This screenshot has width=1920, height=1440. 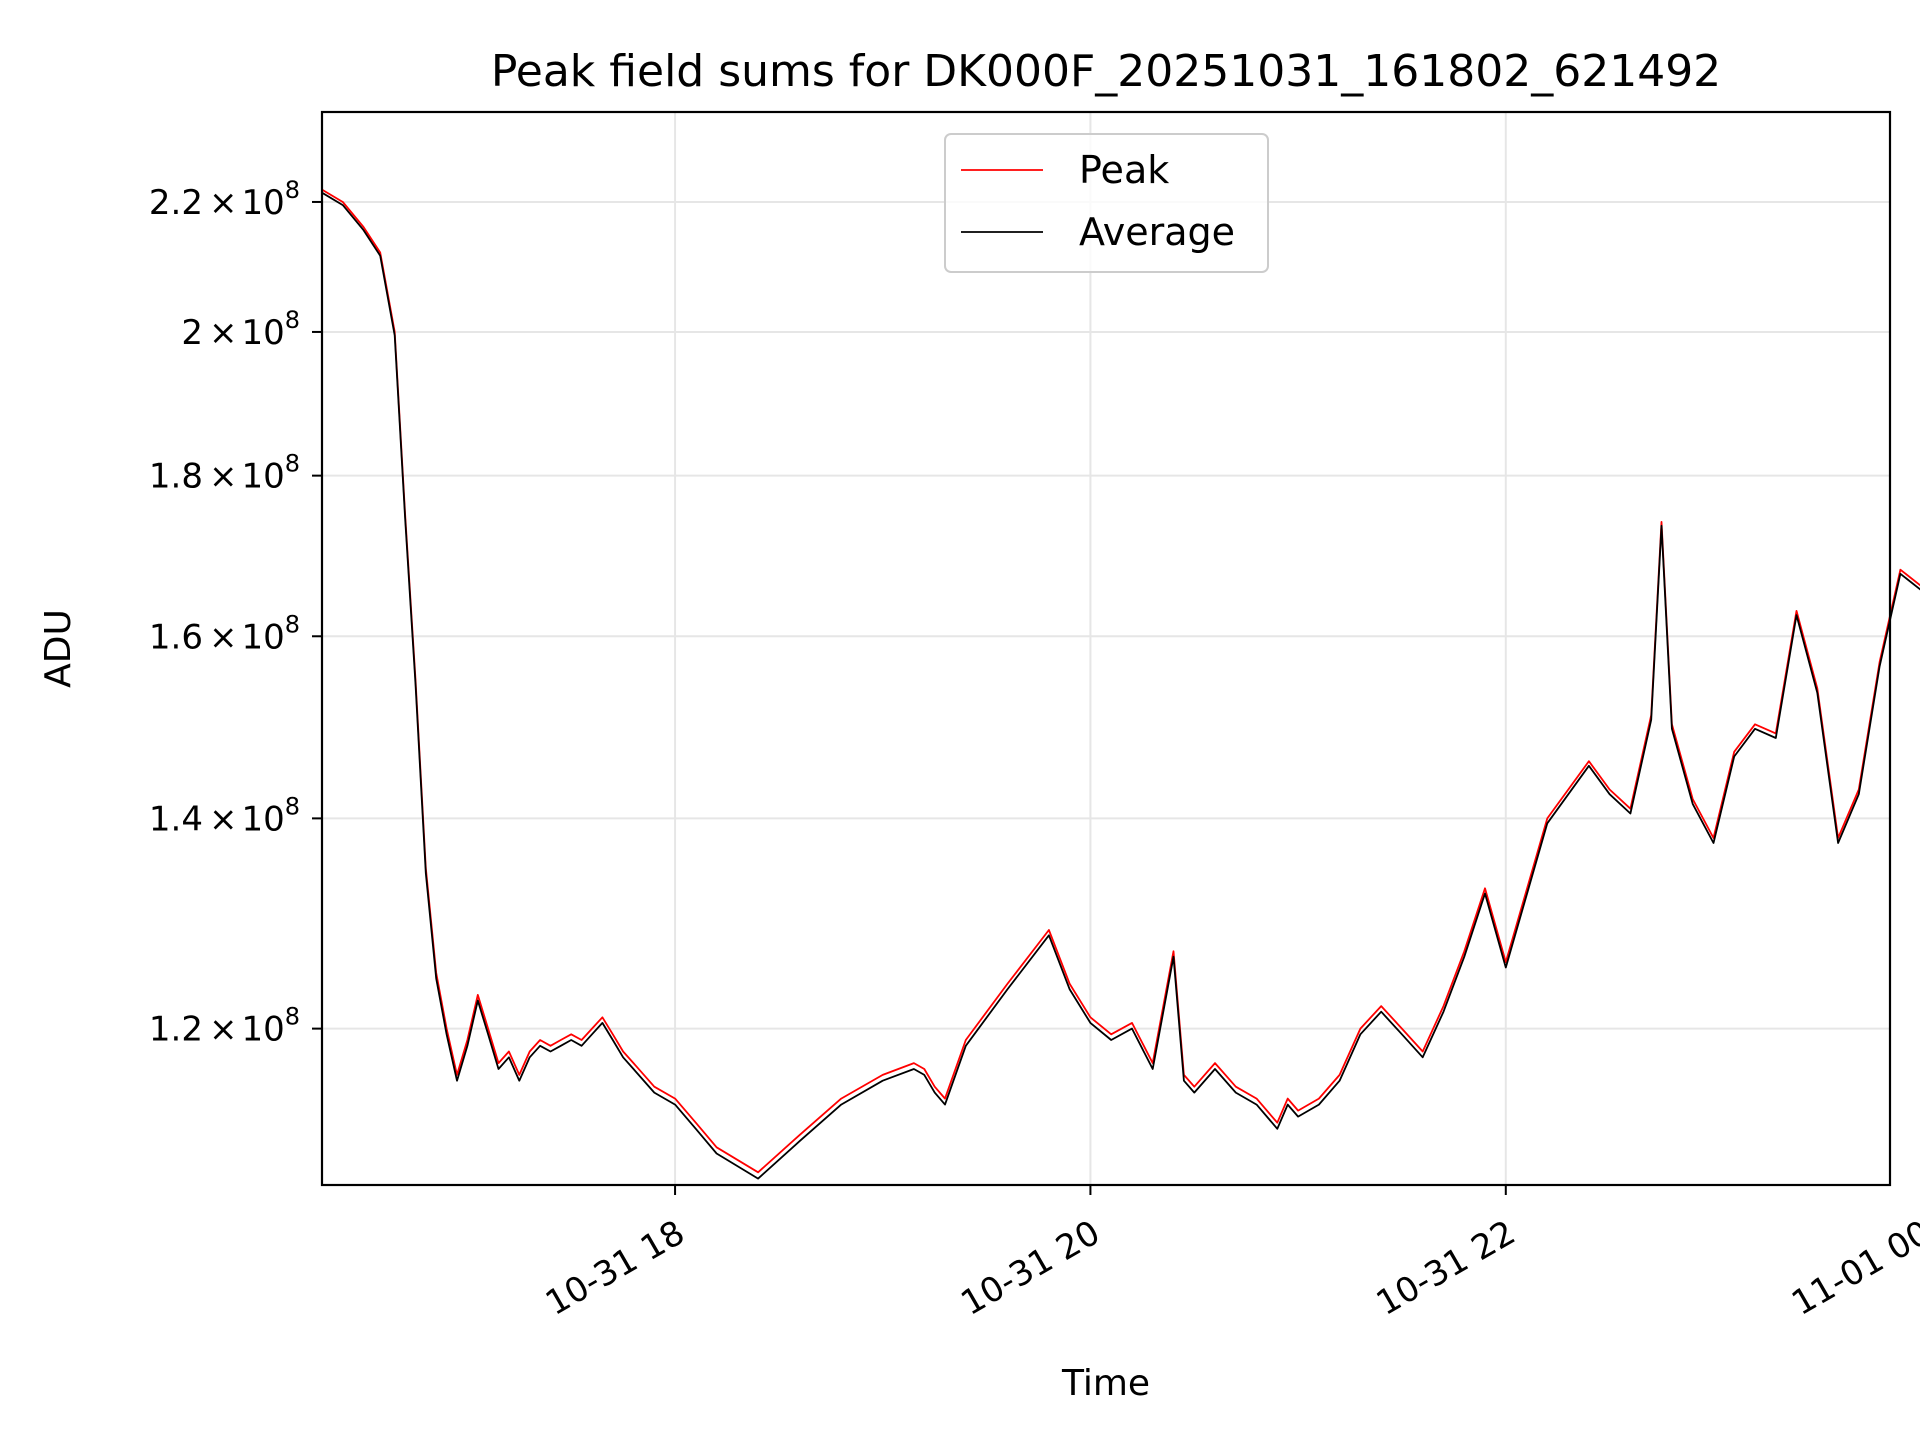 I want to click on legend: Peak Average, so click(x=1106, y=203).